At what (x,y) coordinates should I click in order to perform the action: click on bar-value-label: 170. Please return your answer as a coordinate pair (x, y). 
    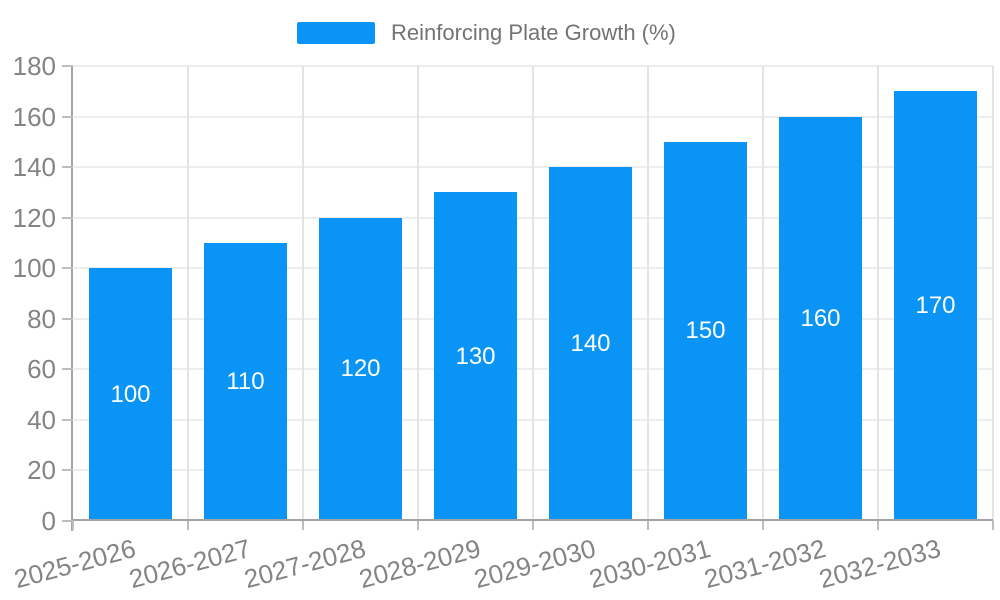
    Looking at the image, I should click on (935, 306).